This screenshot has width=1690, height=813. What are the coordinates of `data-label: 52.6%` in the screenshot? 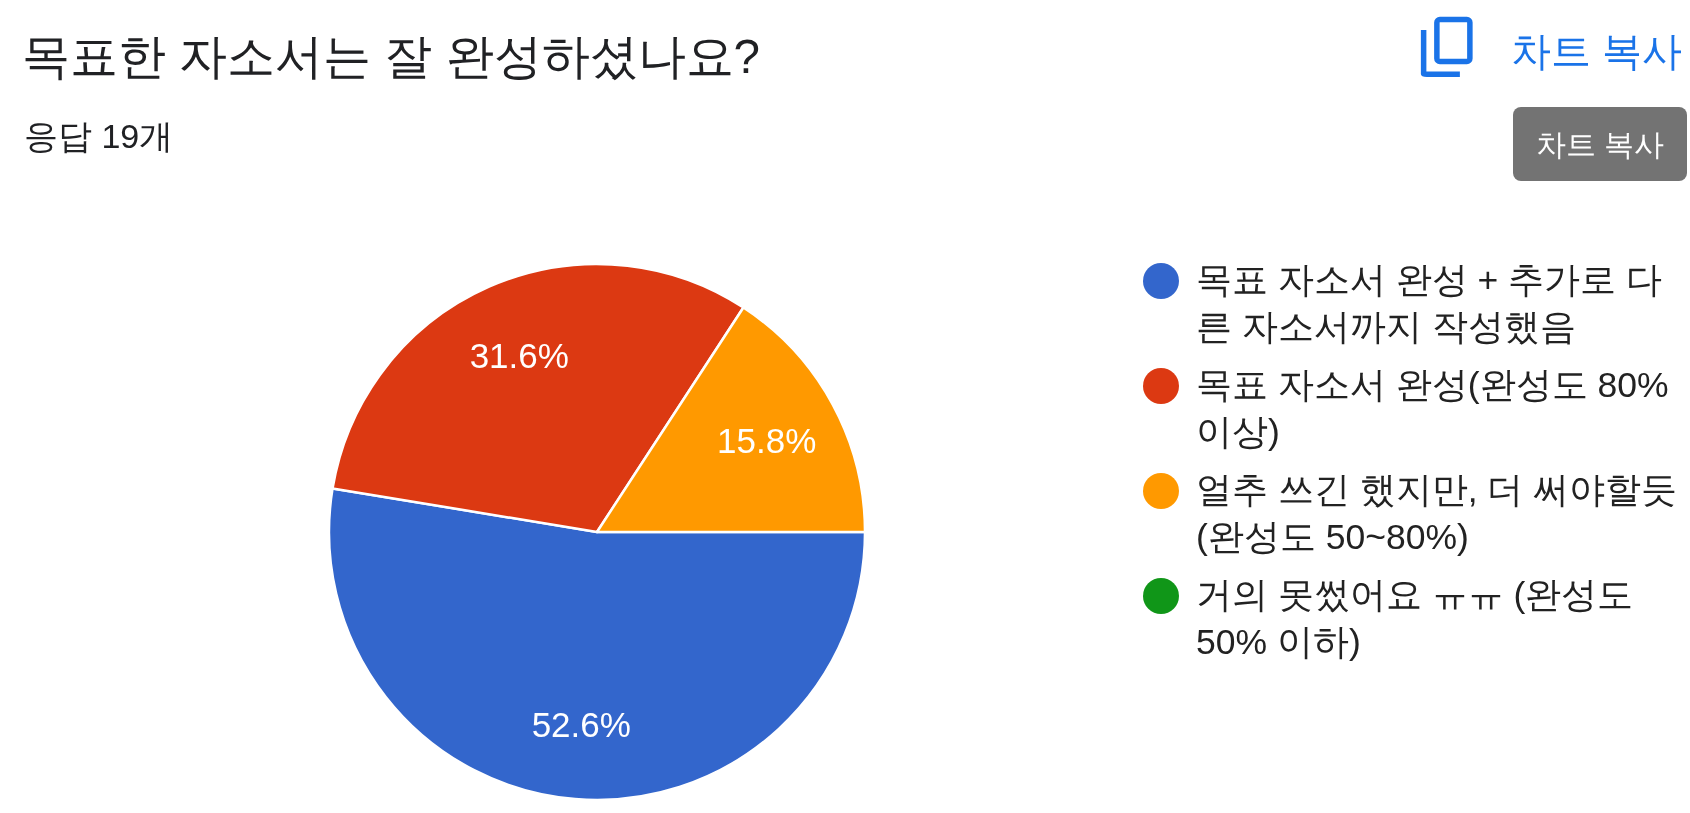 It's located at (581, 724).